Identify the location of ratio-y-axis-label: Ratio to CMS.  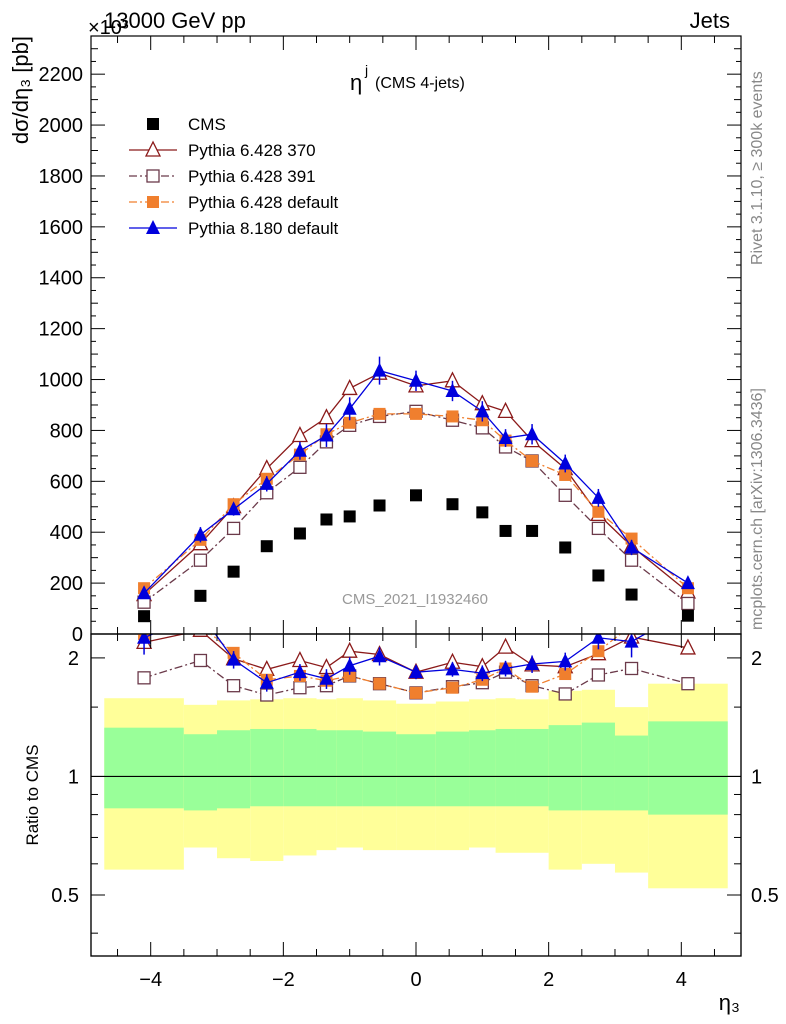
(32, 794).